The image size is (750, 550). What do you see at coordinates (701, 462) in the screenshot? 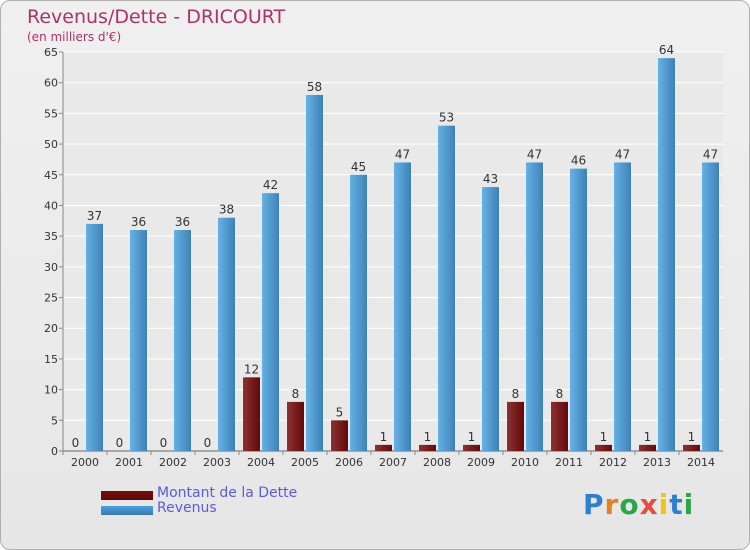
I see `x-tick-label: 2014` at bounding box center [701, 462].